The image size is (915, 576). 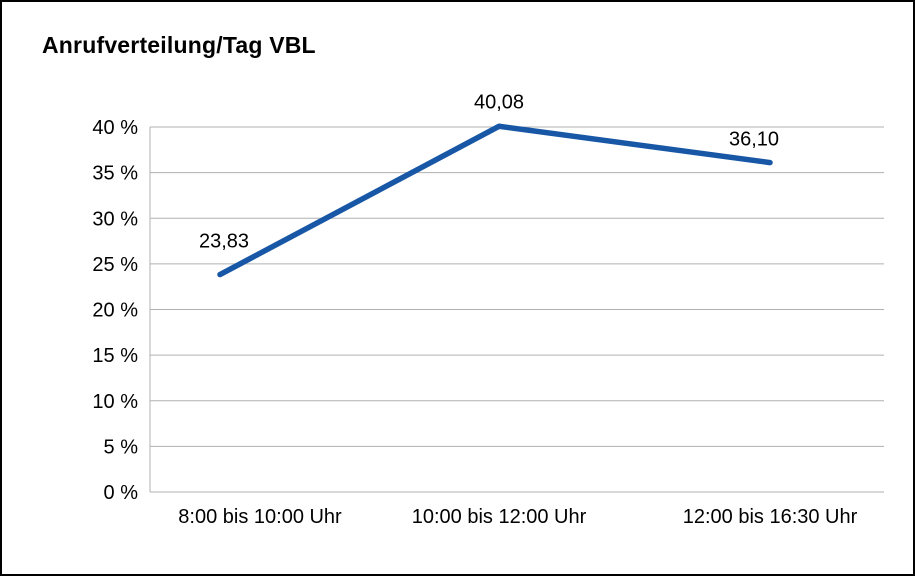 What do you see at coordinates (260, 517) in the screenshot?
I see `x-axis-label: 8:00 bis 10:00 Uhr` at bounding box center [260, 517].